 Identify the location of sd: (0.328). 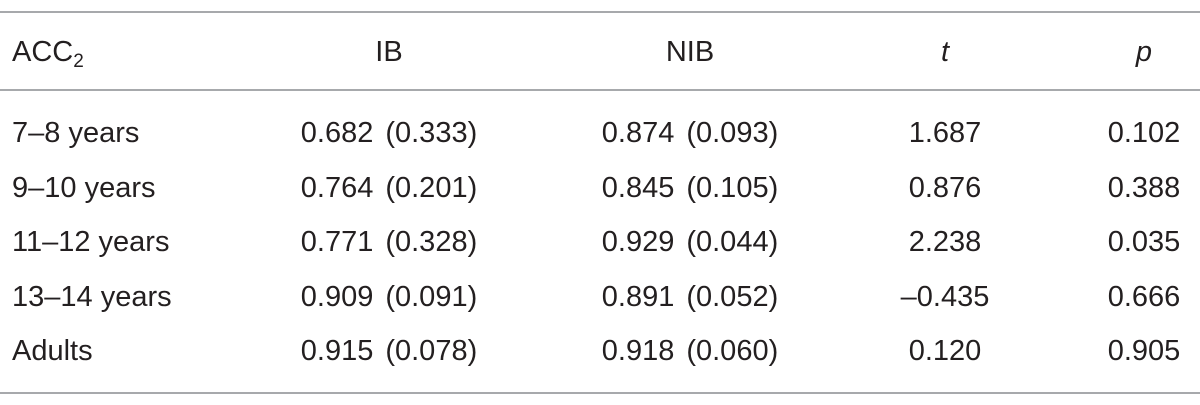
(431, 242).